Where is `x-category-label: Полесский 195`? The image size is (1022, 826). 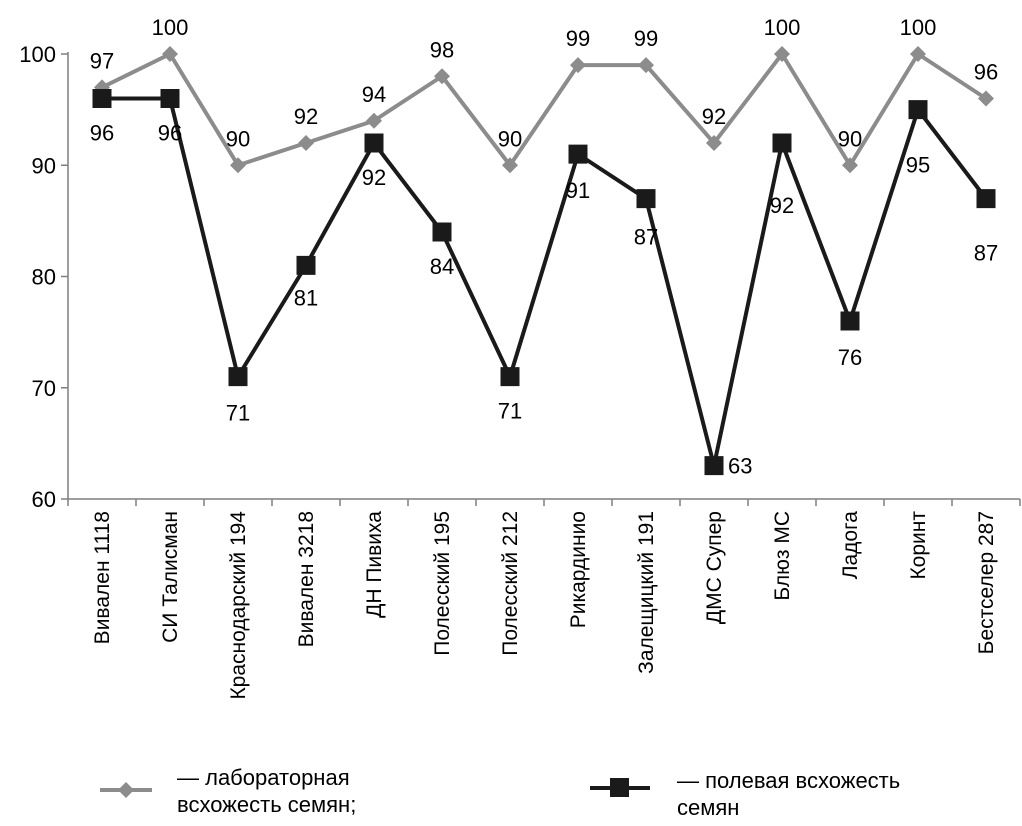 x-category-label: Полесский 195 is located at coordinates (442, 583).